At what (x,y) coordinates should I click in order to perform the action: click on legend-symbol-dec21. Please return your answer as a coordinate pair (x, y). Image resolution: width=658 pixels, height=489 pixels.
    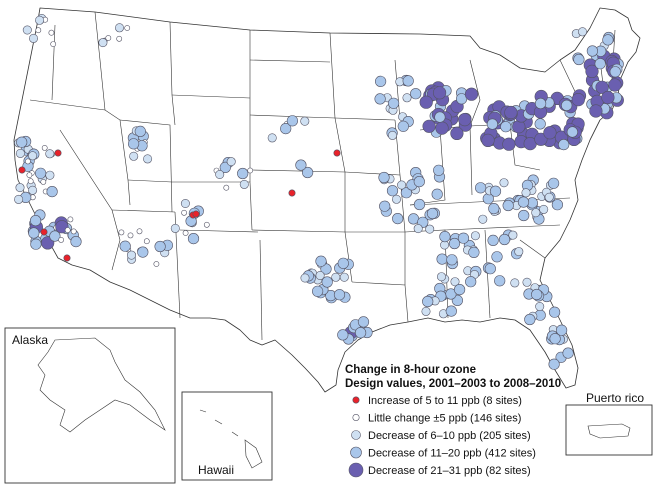
    Looking at the image, I should click on (356, 470).